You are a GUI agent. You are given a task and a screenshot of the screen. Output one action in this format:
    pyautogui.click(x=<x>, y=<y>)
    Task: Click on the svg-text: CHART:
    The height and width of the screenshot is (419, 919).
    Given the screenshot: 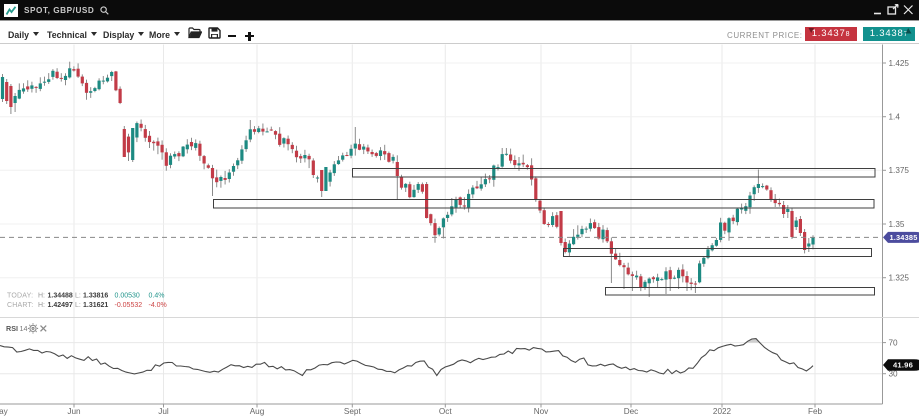 What is the action you would take?
    pyautogui.click(x=20, y=305)
    